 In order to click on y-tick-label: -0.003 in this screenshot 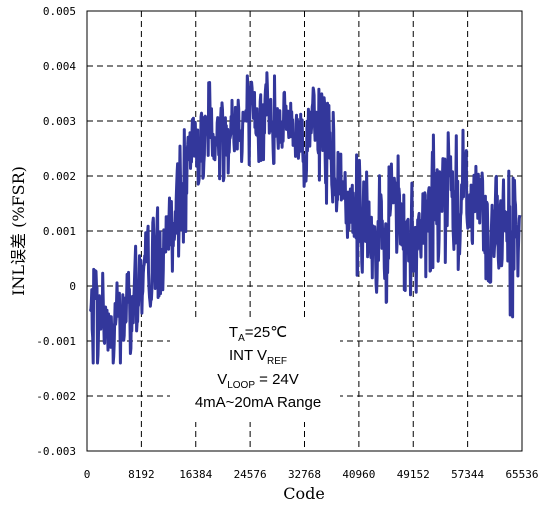, I will do `click(56, 451)`.